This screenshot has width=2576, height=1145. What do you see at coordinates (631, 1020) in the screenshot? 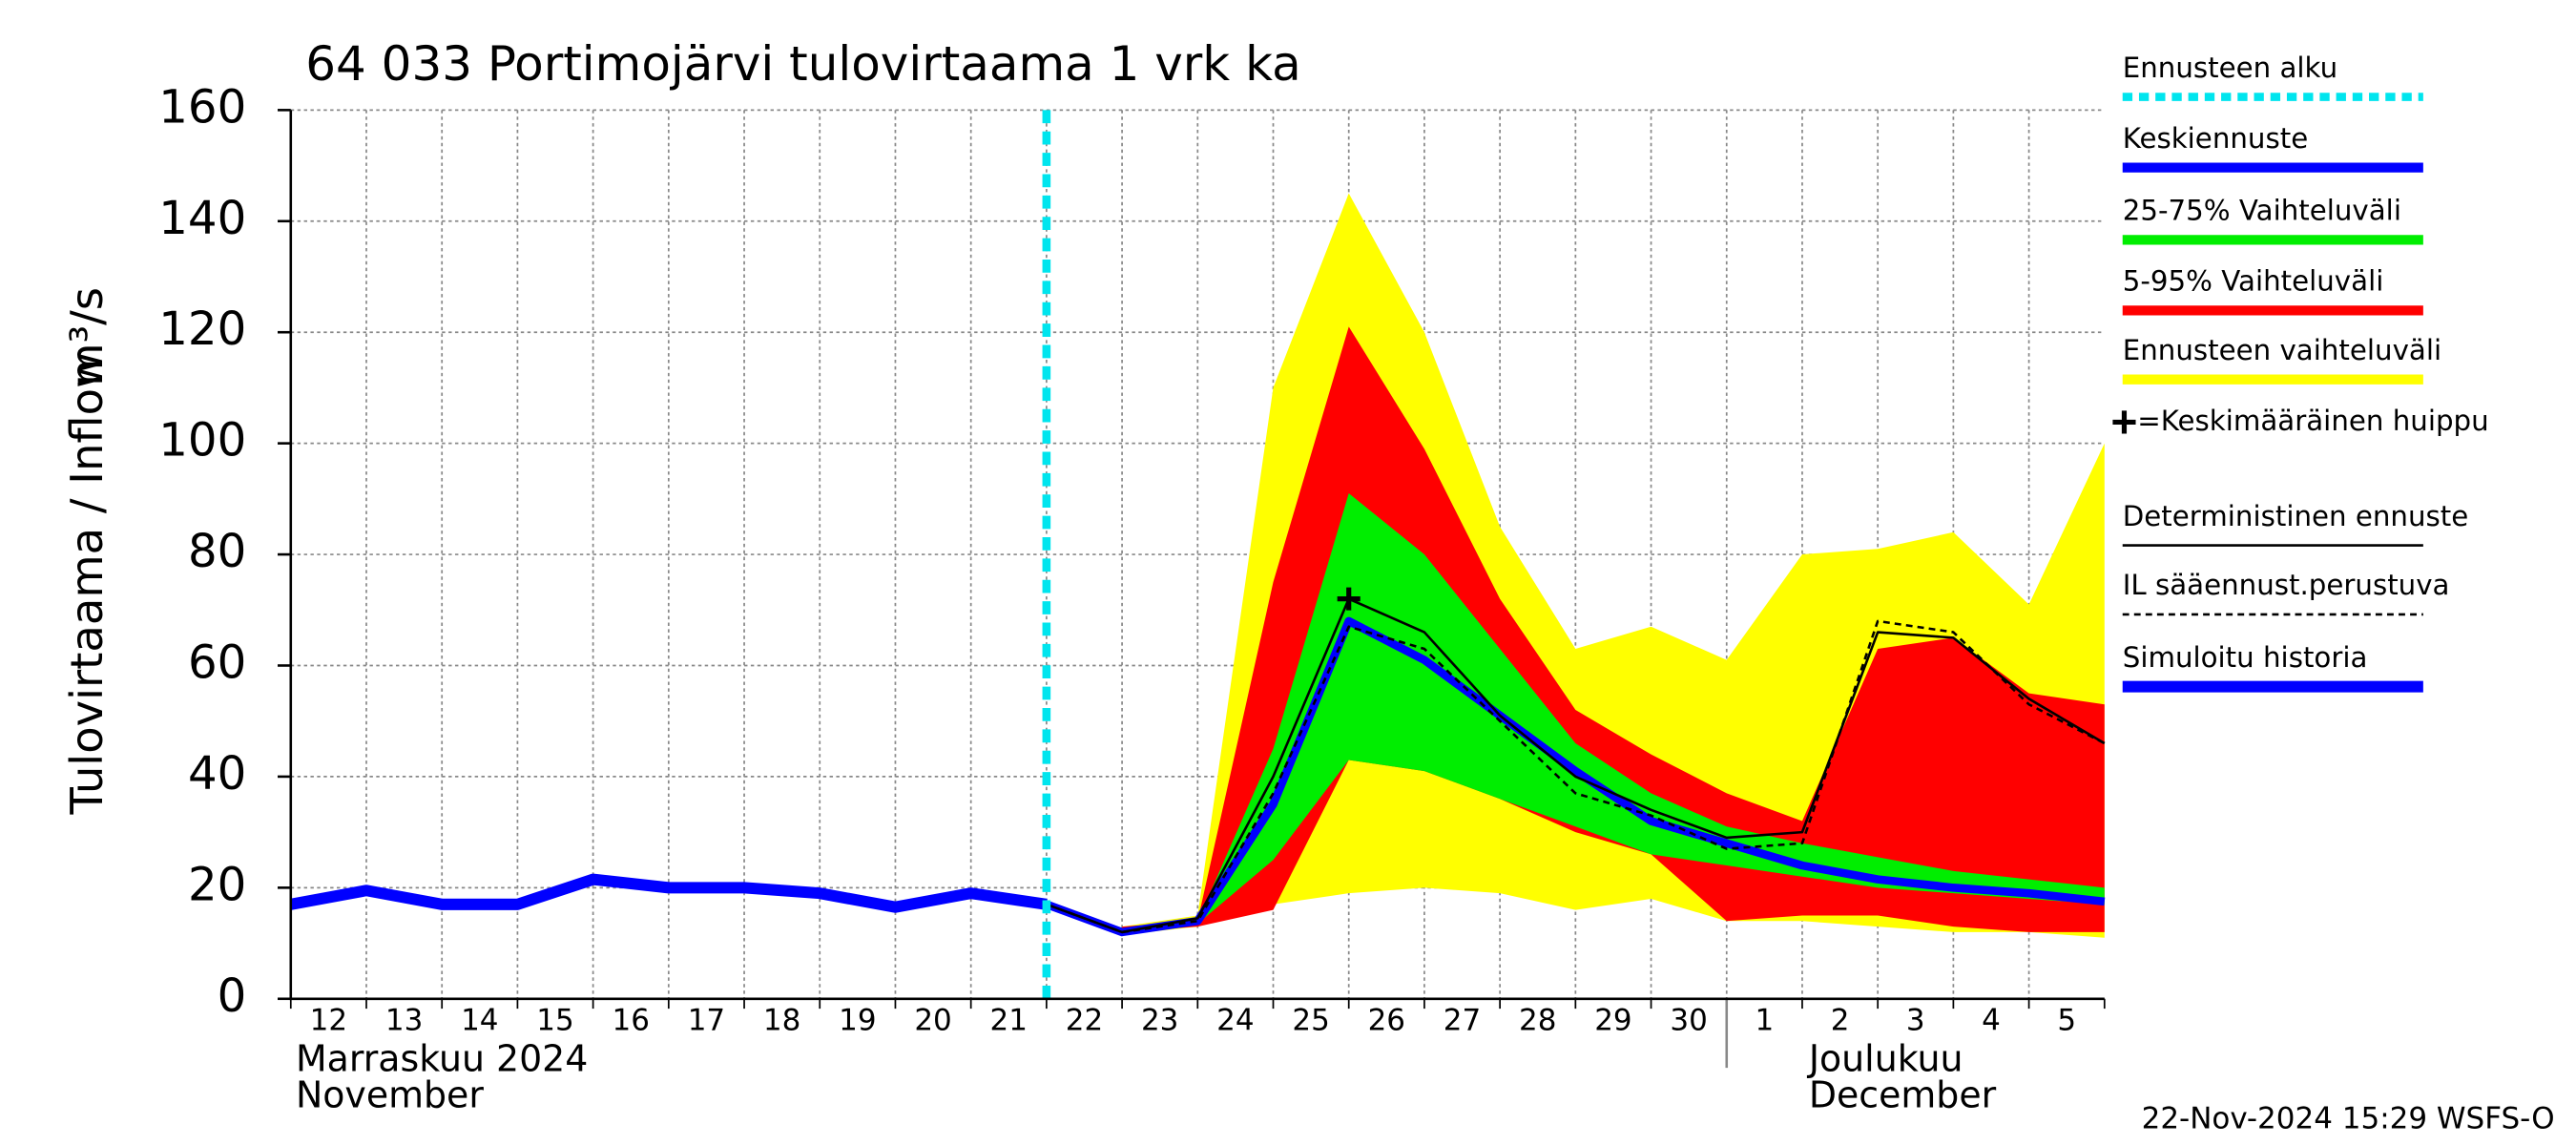
I see `x-tick-label: 16` at bounding box center [631, 1020].